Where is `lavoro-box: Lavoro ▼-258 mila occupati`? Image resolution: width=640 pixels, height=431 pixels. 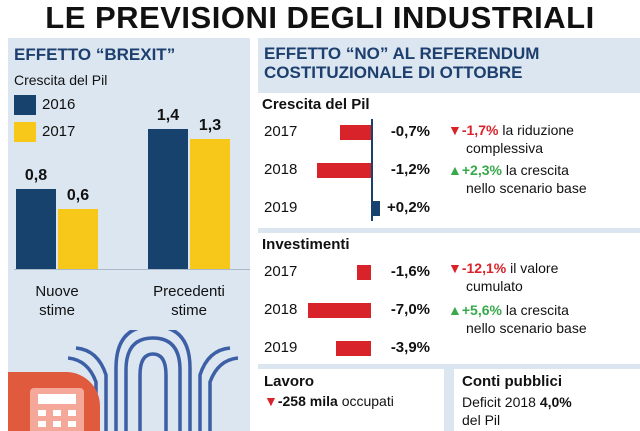
lavoro-box: Lavoro ▼-258 mila occupati is located at coordinates (351, 400).